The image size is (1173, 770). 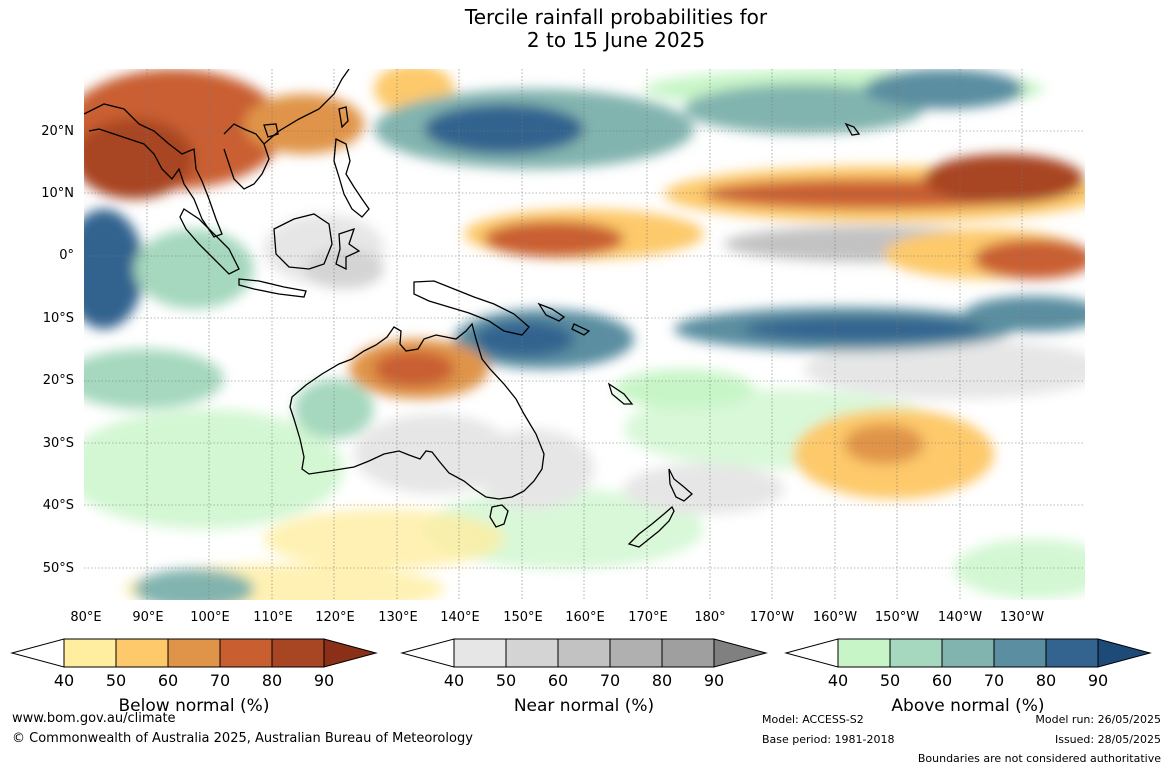 I want to click on lat-label: 10°N, so click(x=57, y=193).